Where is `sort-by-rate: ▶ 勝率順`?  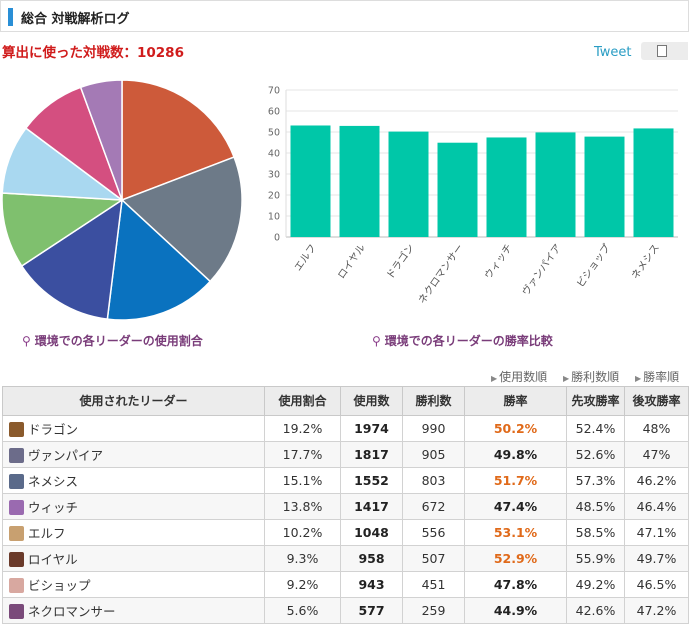
sort-by-rate: ▶ 勝率順 is located at coordinates (657, 377).